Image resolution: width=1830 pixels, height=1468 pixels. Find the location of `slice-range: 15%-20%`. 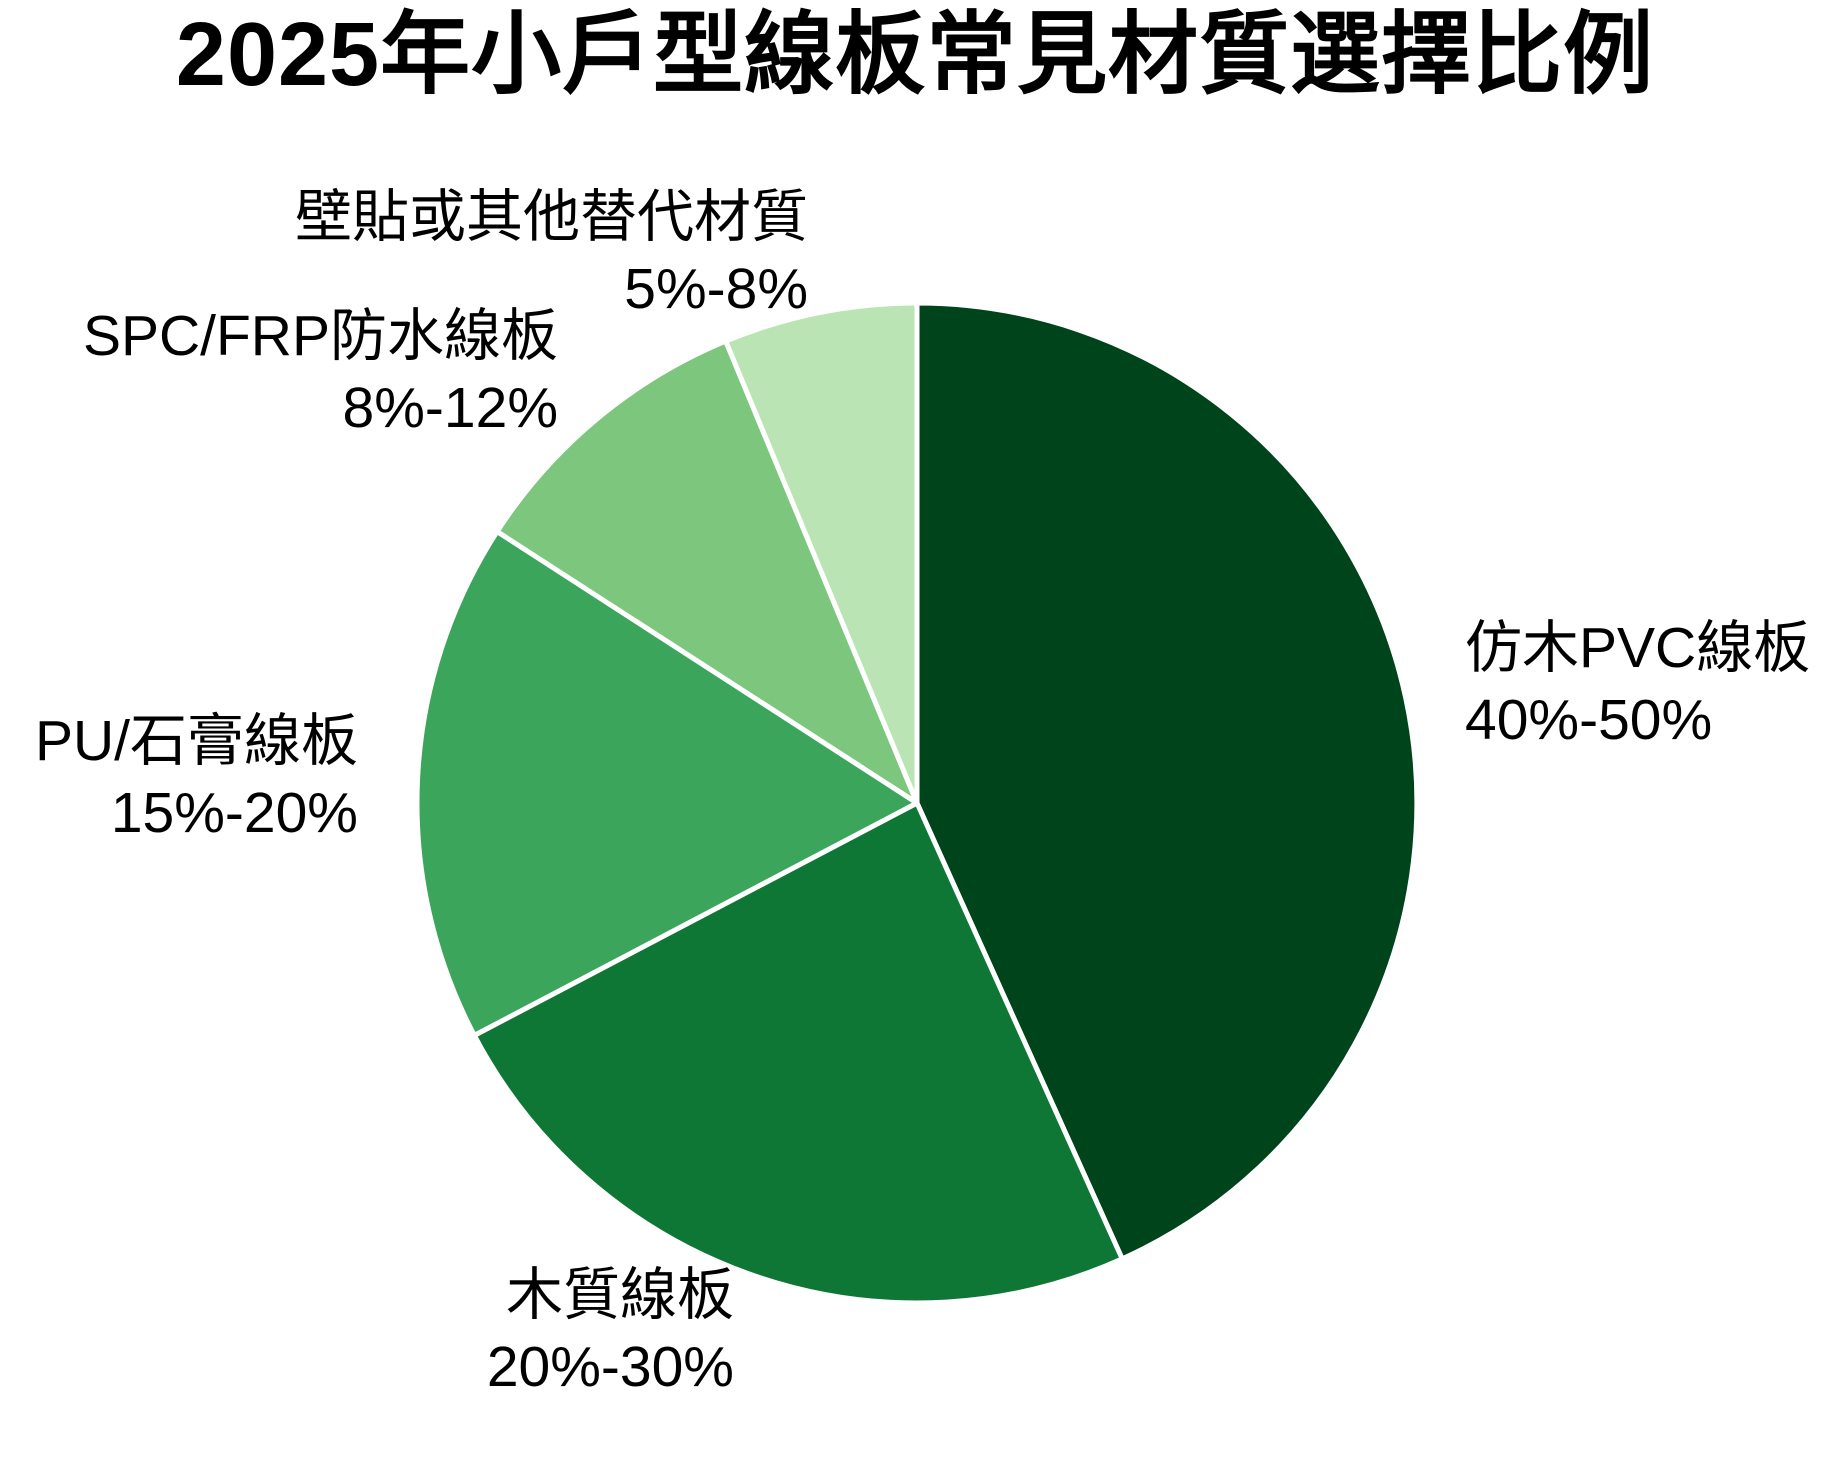

slice-range: 15%-20% is located at coordinates (234, 813).